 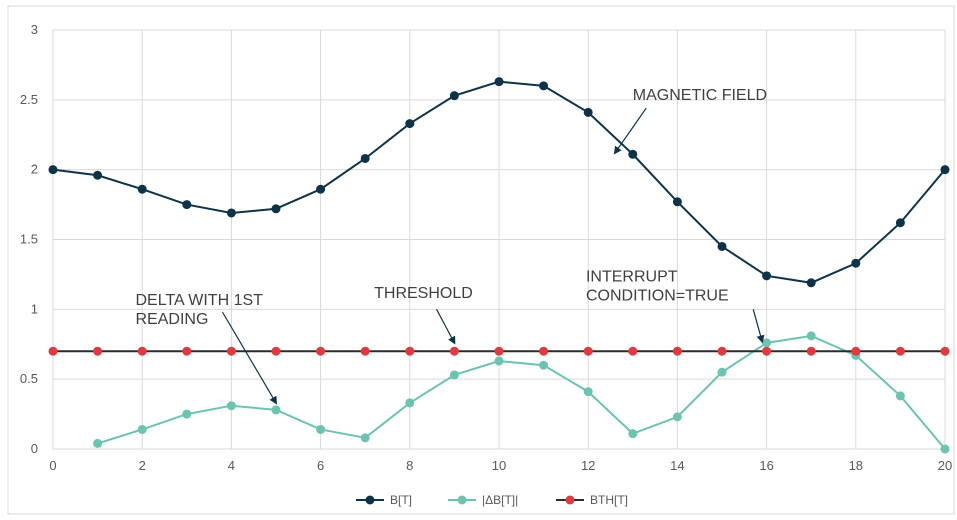 I want to click on x-tick-label: 14, so click(x=677, y=465).